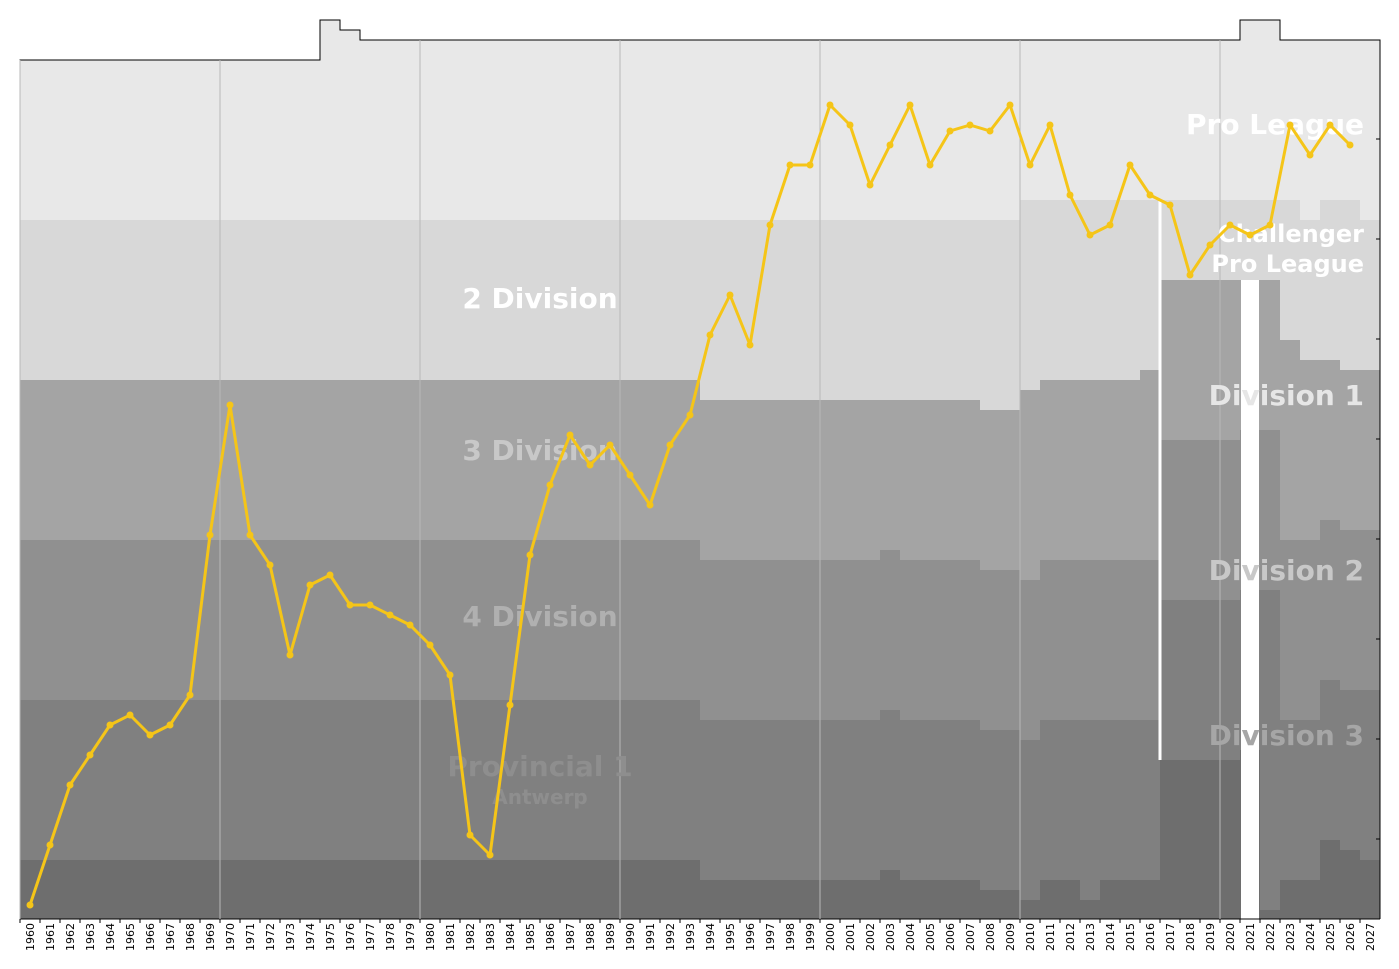 This screenshot has width=1399, height=969. Describe the element at coordinates (830, 105) in the screenshot. I see `data-point-2000` at that location.